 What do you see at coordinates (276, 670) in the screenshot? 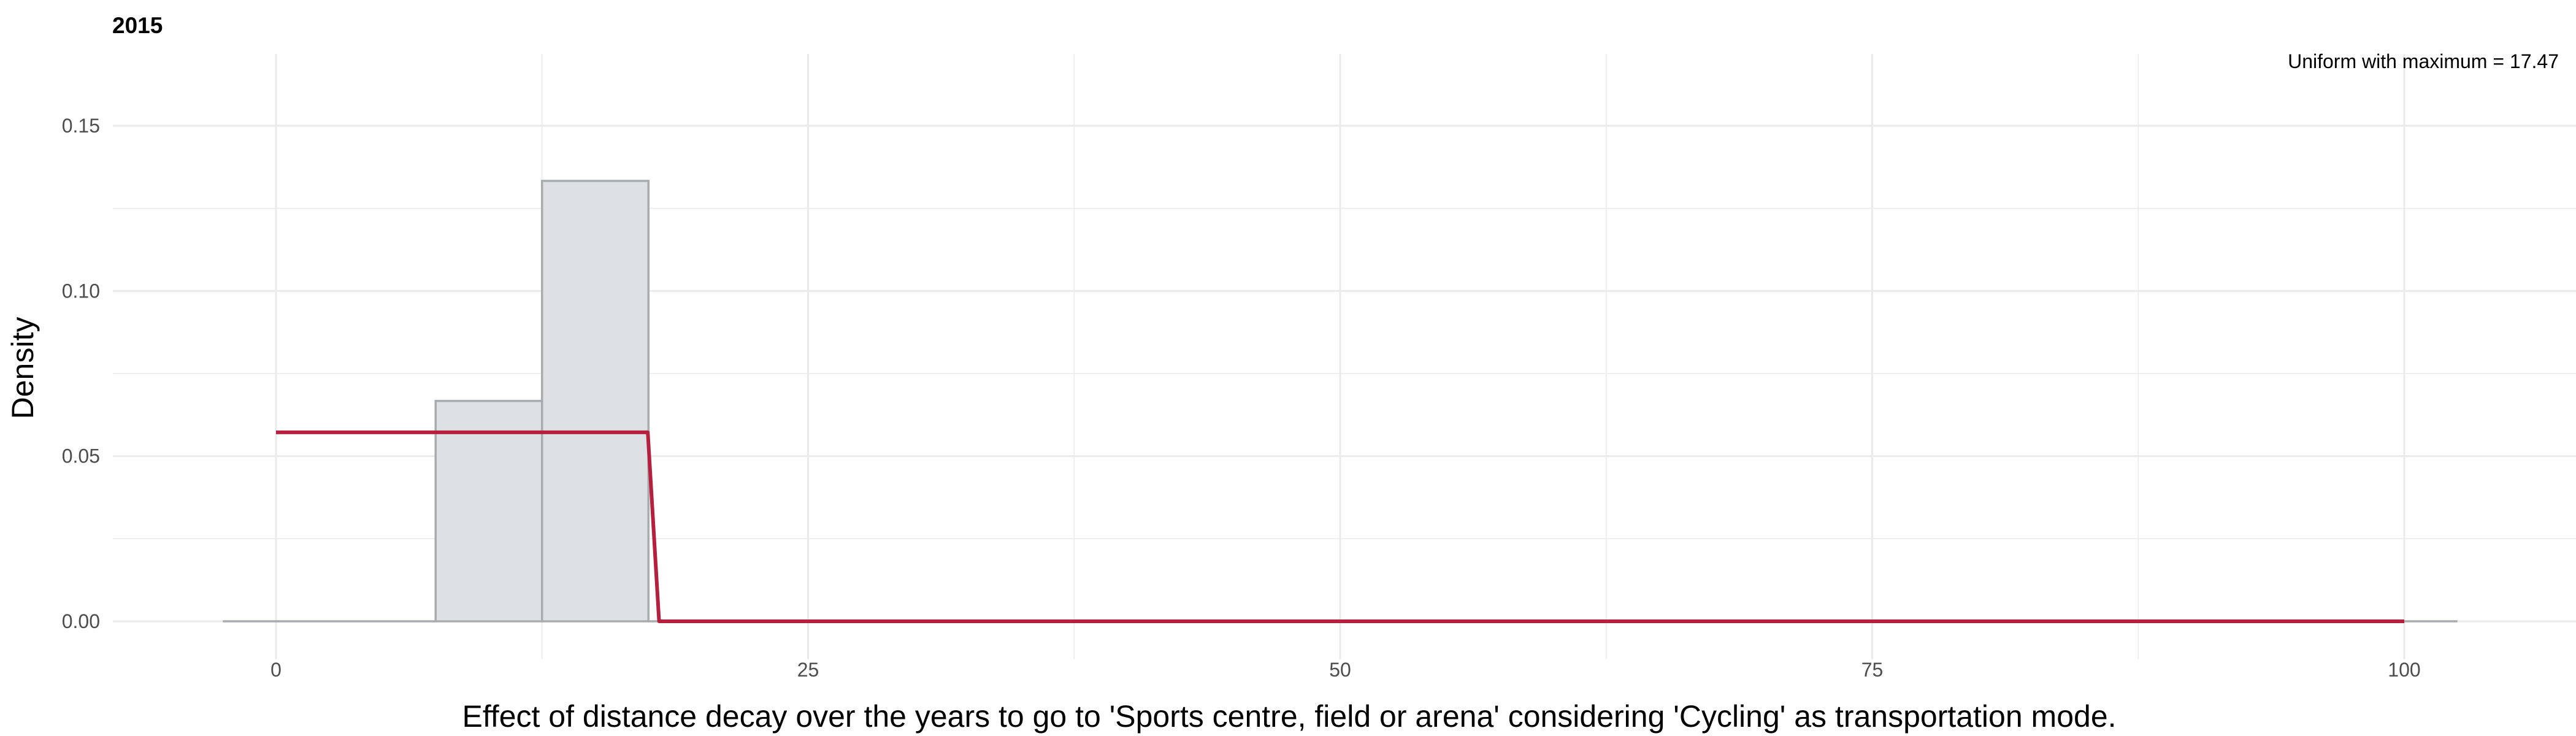
I see `x-tick-label: 0` at bounding box center [276, 670].